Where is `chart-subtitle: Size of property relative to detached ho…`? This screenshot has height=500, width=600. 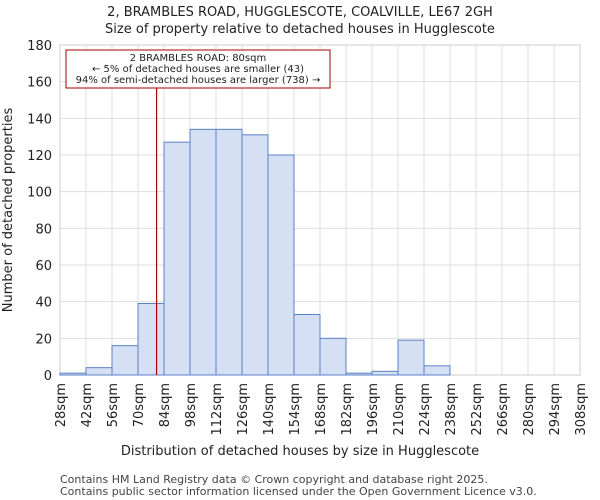 chart-subtitle: Size of property relative to detached ho… is located at coordinates (300, 29).